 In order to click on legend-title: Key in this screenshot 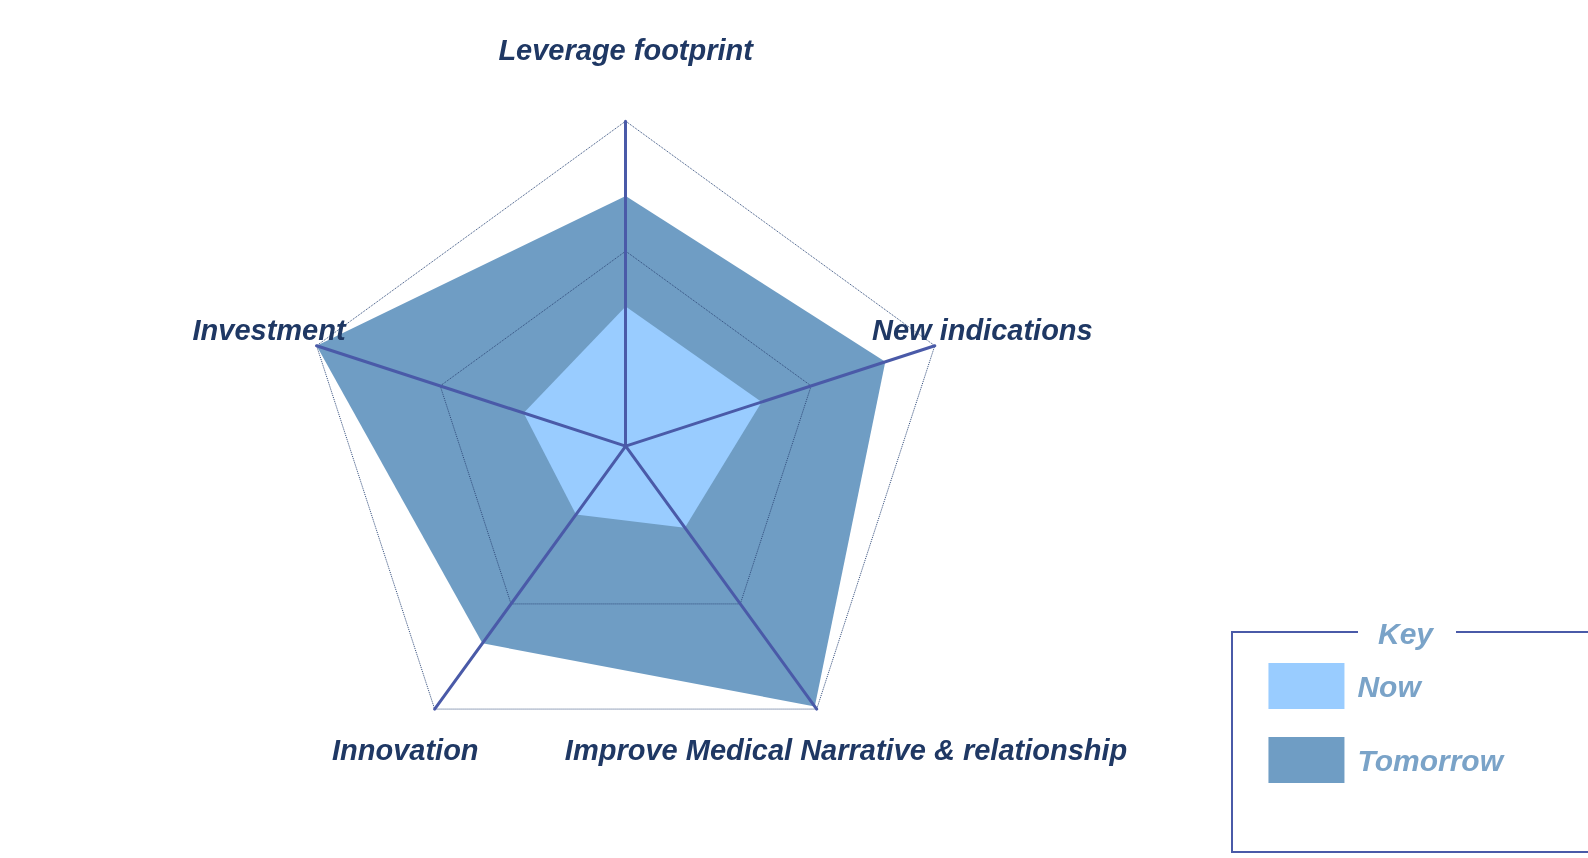, I will do `click(1406, 633)`.